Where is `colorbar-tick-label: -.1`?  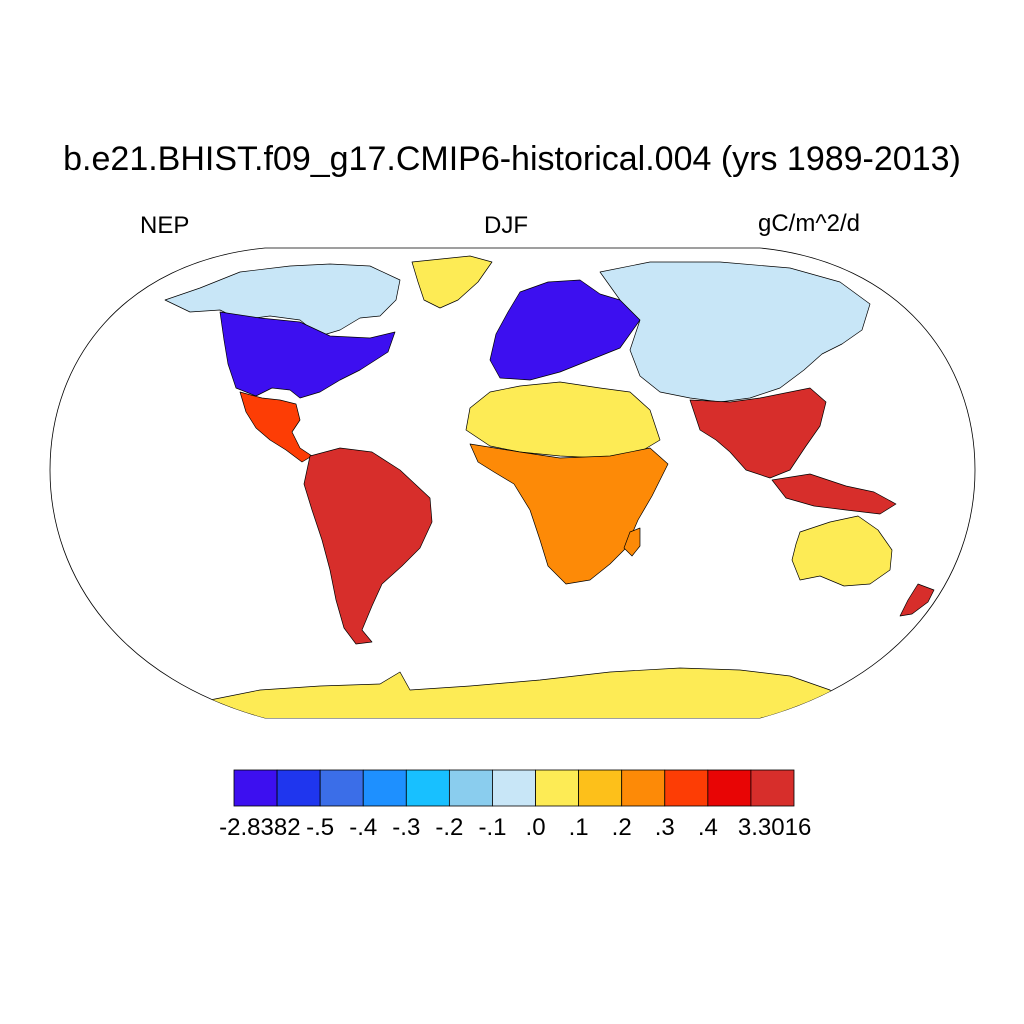 colorbar-tick-label: -.1 is located at coordinates (492, 827).